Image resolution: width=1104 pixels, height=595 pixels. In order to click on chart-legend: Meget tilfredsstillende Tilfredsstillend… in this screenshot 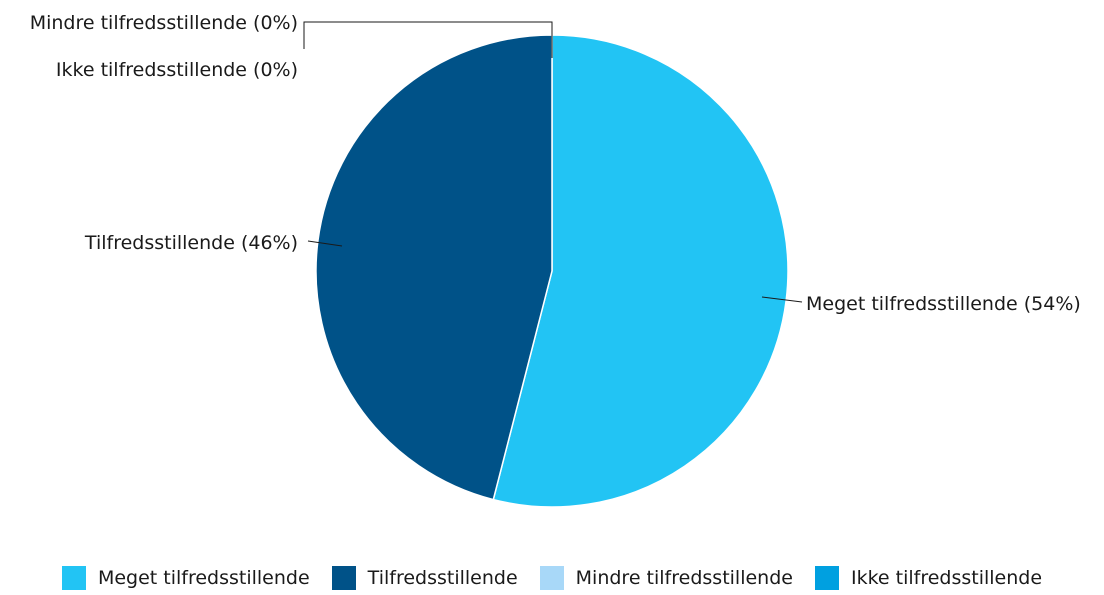, I will do `click(552, 578)`.